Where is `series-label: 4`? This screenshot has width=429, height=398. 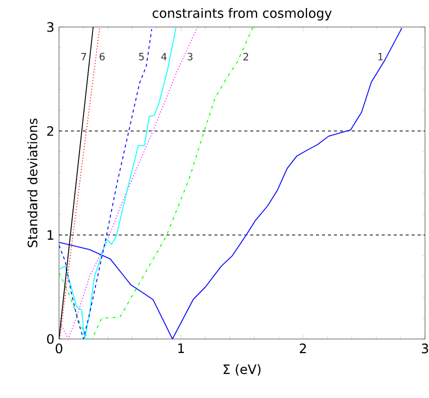 series-label: 4 is located at coordinates (164, 56).